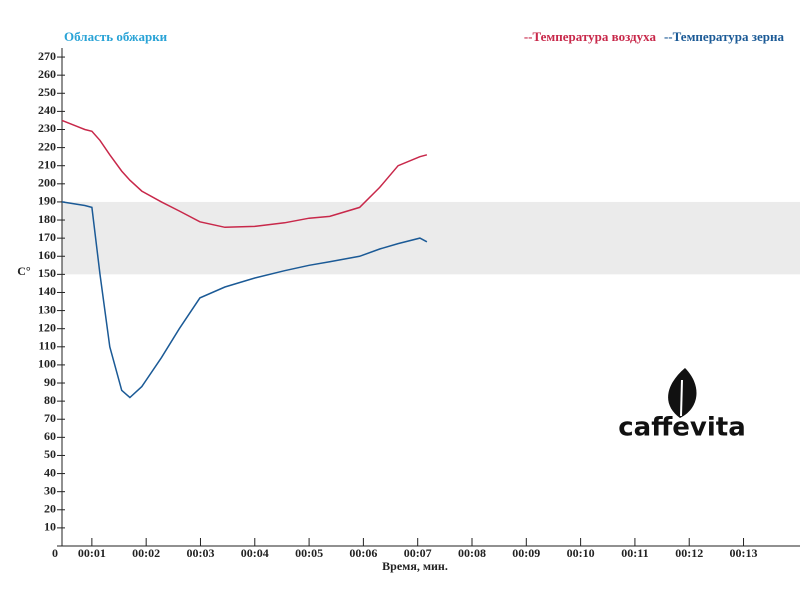 This screenshot has height=605, width=800. What do you see at coordinates (47, 309) in the screenshot?
I see `y-tick-label: 130` at bounding box center [47, 309].